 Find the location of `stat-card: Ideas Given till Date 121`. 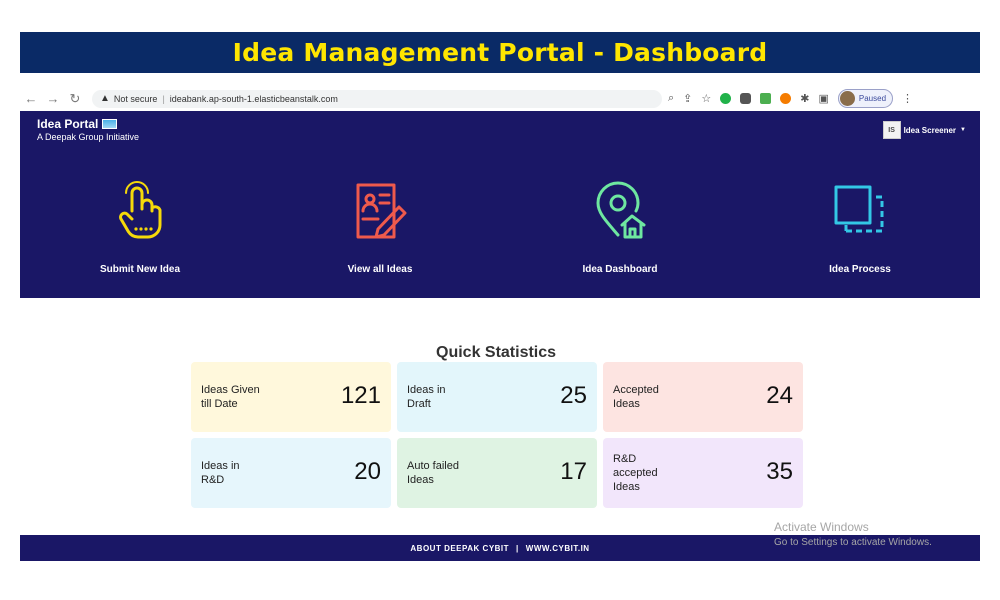

stat-card: Ideas Given till Date 121 is located at coordinates (291, 397).